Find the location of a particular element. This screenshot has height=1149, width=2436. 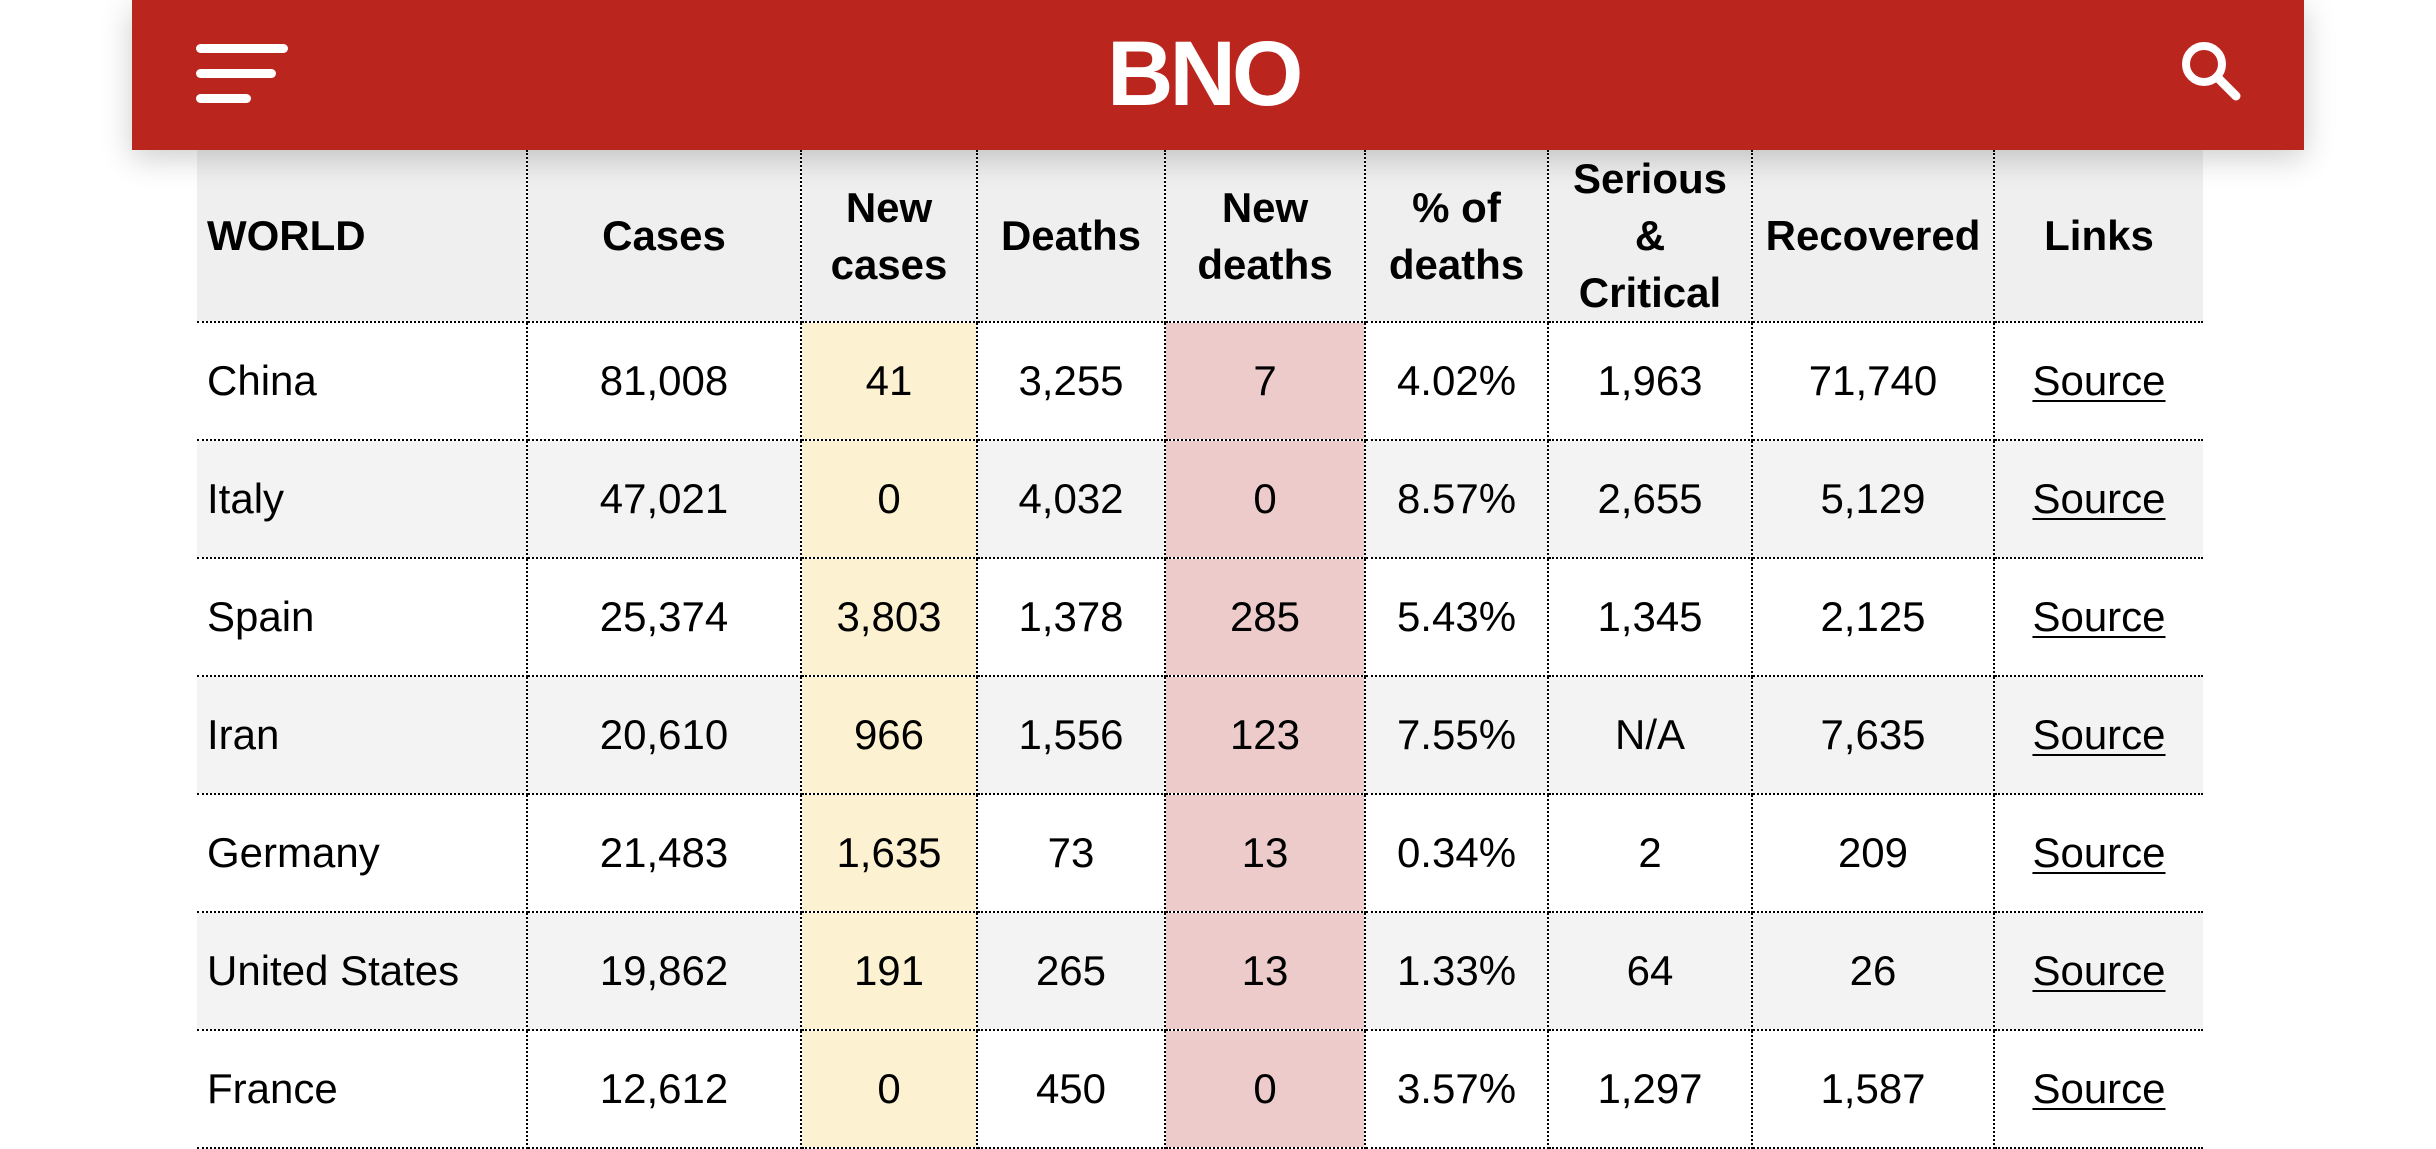

logo-text: BNO is located at coordinates (1205, 74).